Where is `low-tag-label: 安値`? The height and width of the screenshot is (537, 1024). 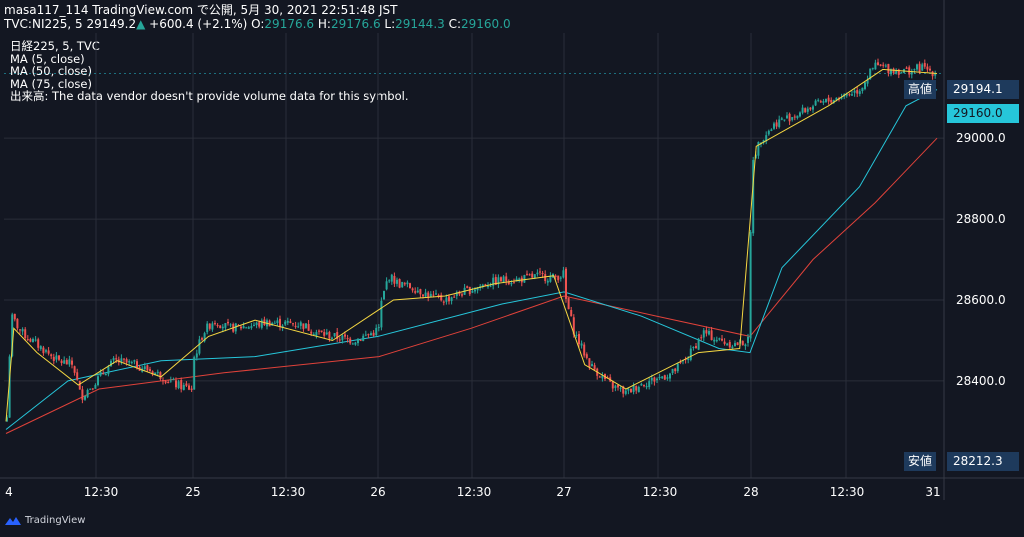 low-tag-label: 安値 is located at coordinates (920, 461).